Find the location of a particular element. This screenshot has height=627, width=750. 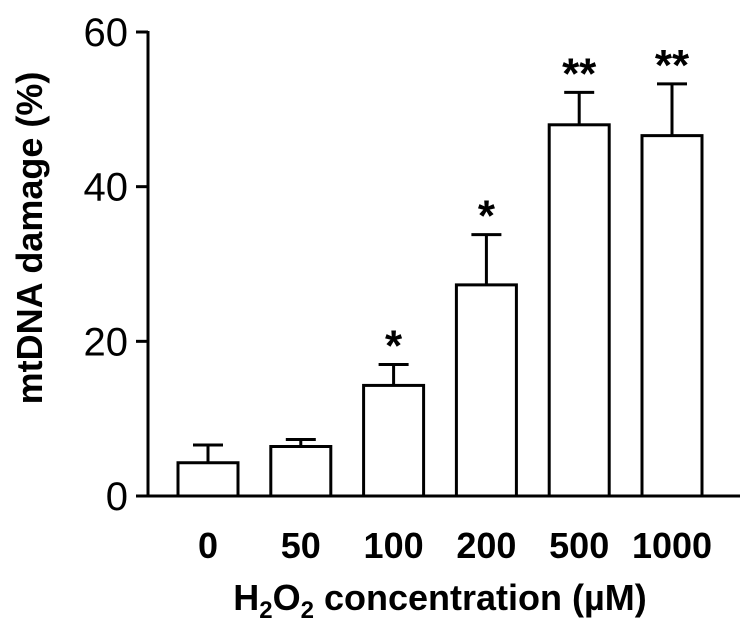

x-title-mid: O is located at coordinates (287, 597).